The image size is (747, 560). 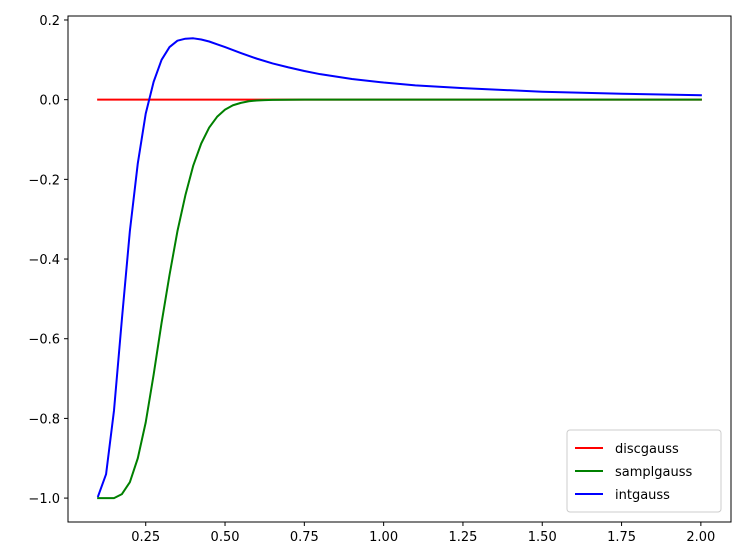 I want to click on legend-box, so click(x=644, y=471).